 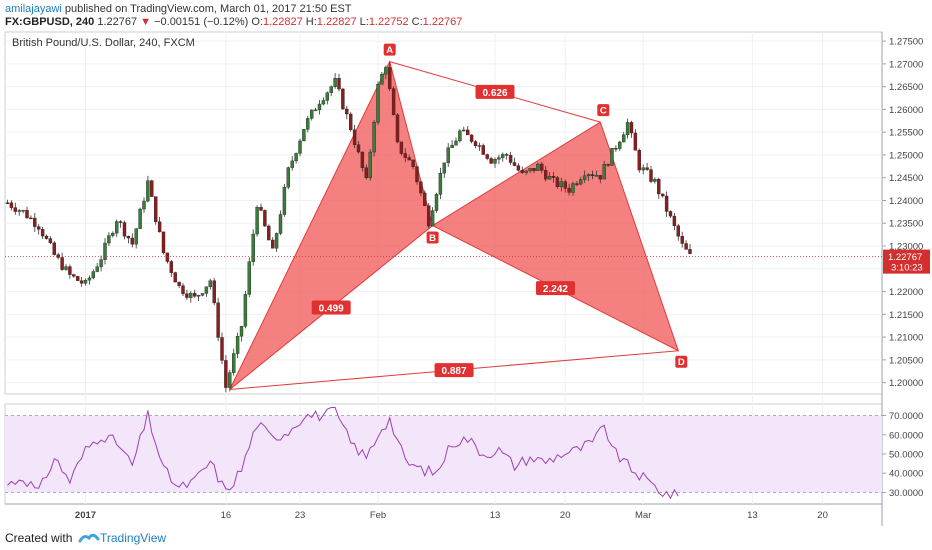 I want to click on footer: Created with TradingView, so click(x=466, y=538).